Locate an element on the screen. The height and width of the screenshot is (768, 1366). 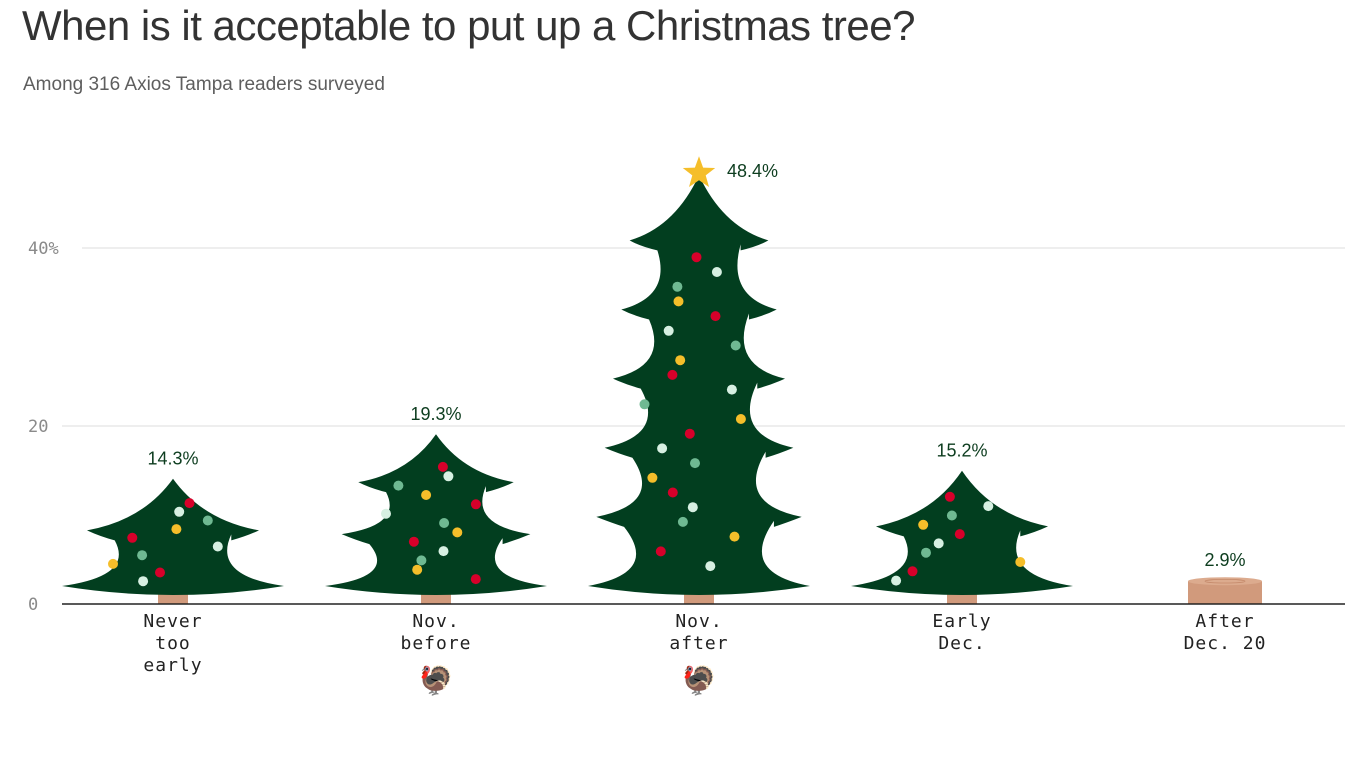
x-axis-label: after is located at coordinates (698, 643).